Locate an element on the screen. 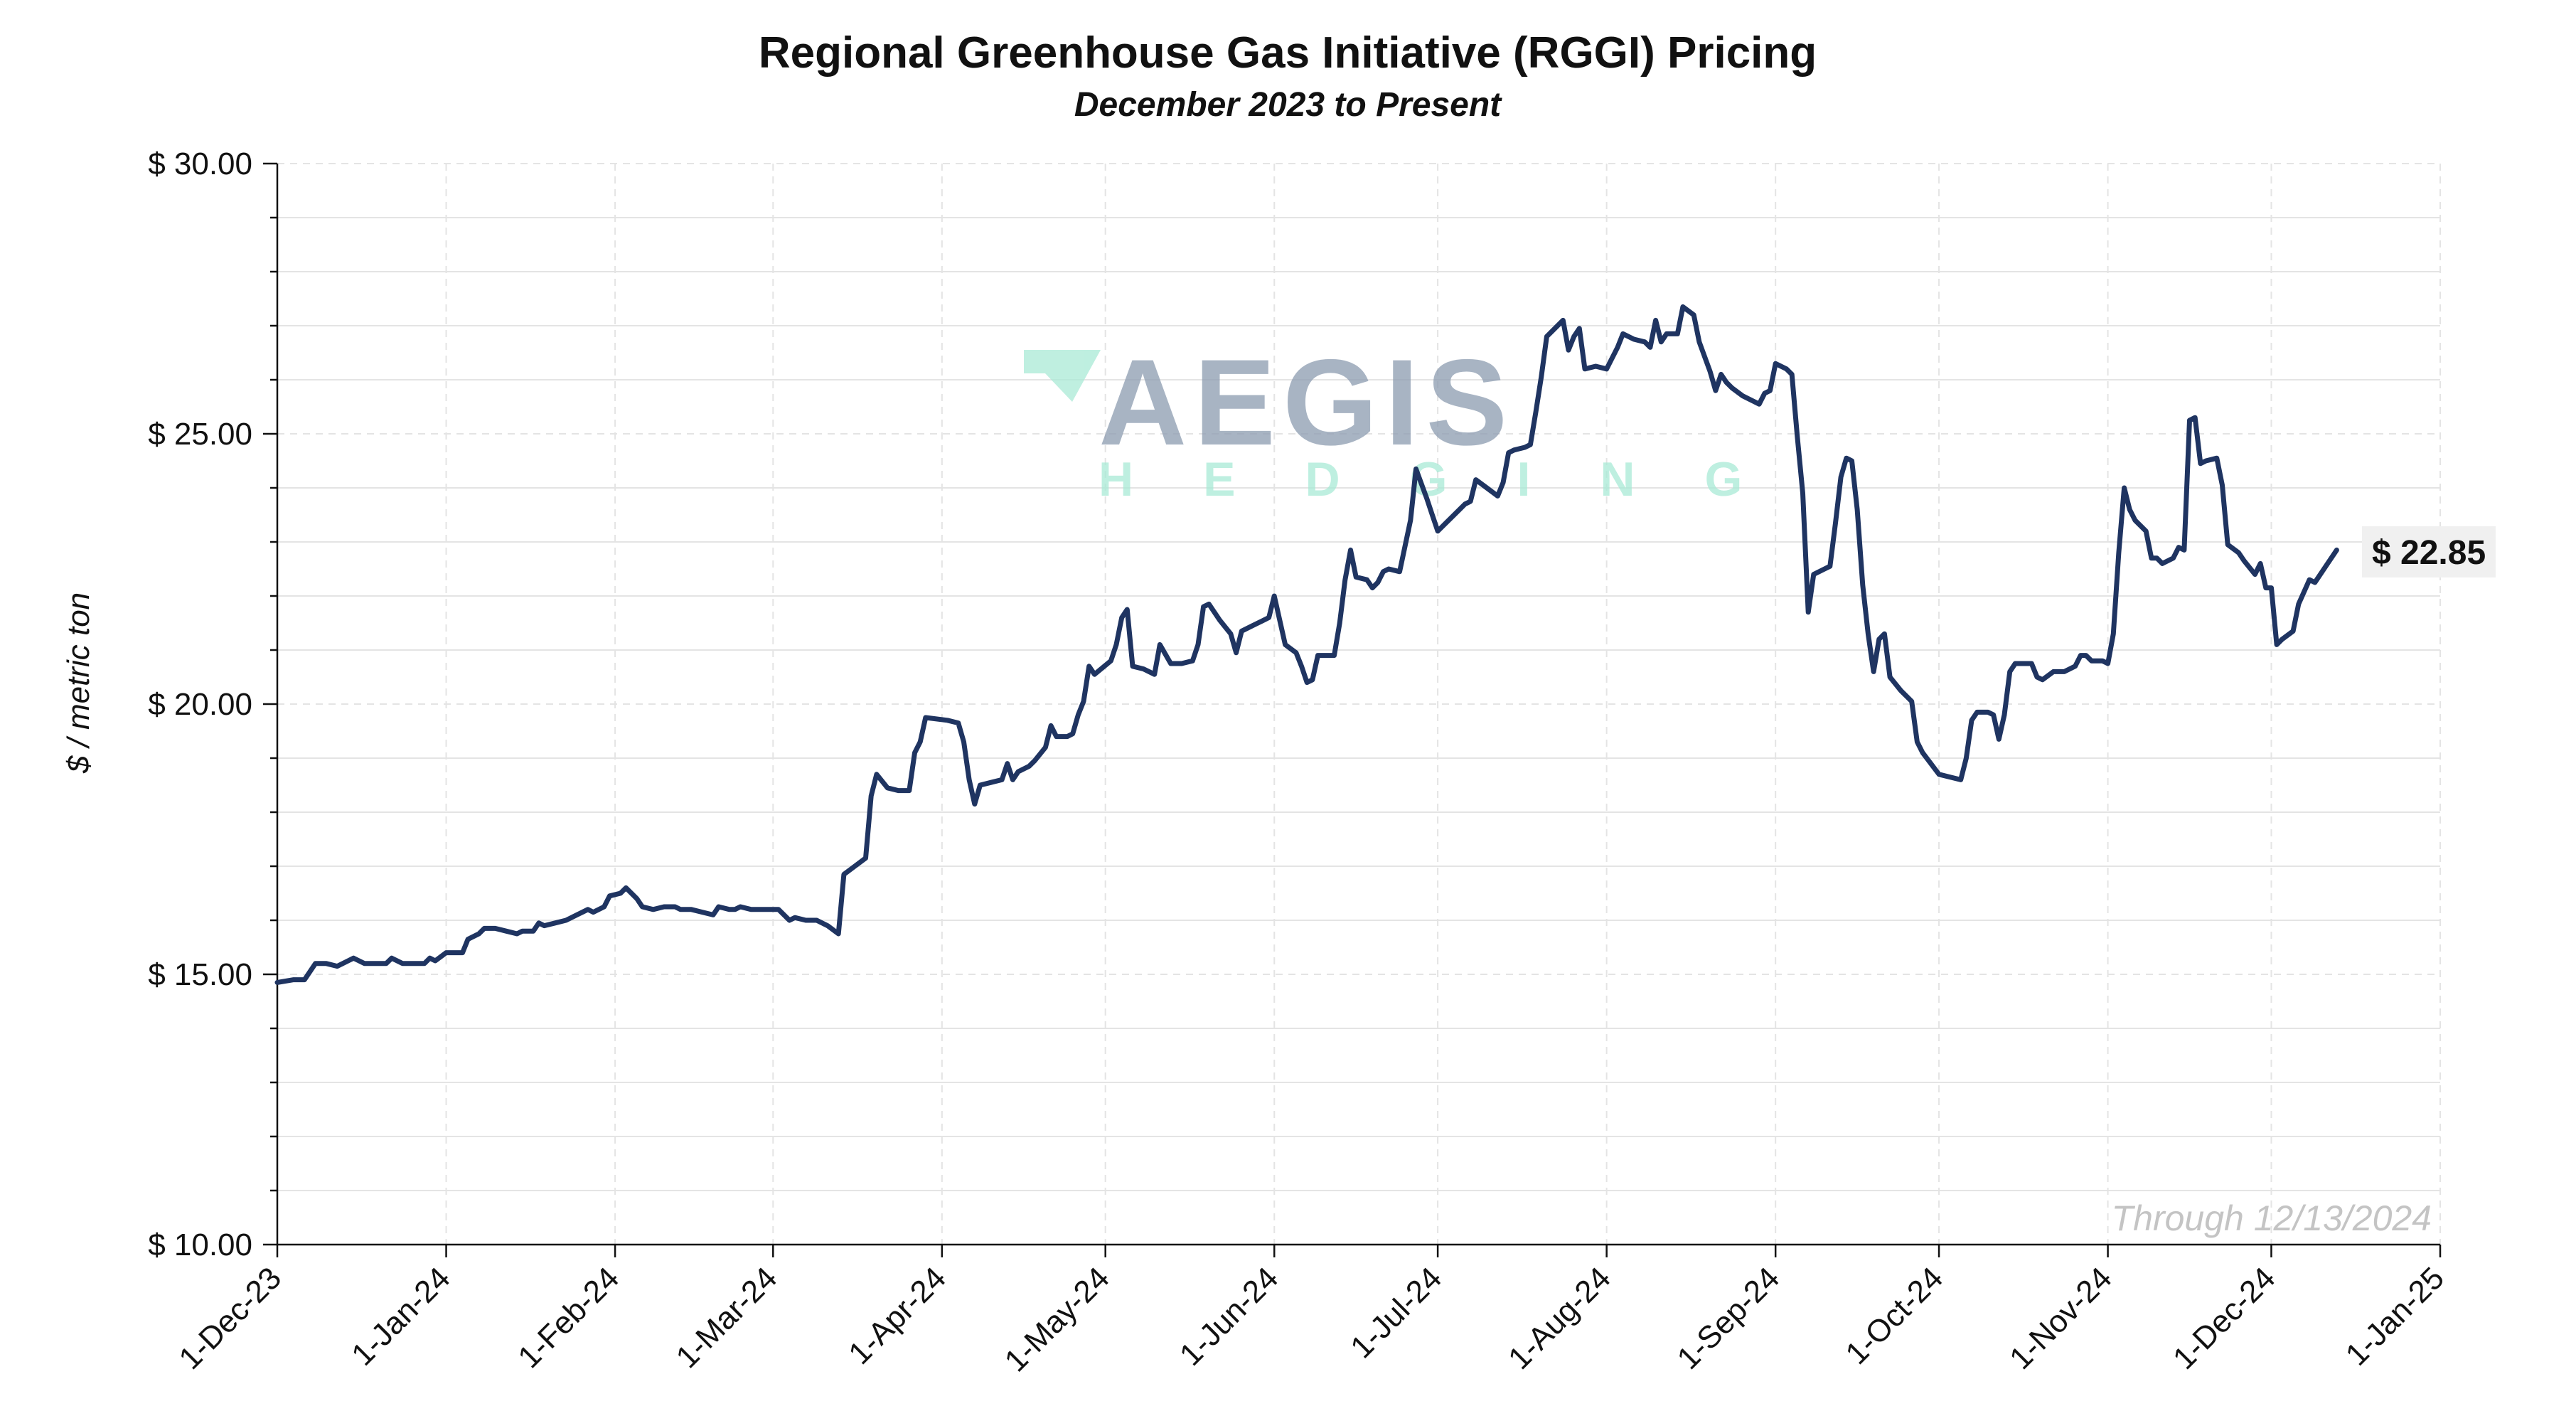 Image resolution: width=2576 pixels, height=1411 pixels. watermark-subword: HEDGING is located at coordinates (1455, 479).